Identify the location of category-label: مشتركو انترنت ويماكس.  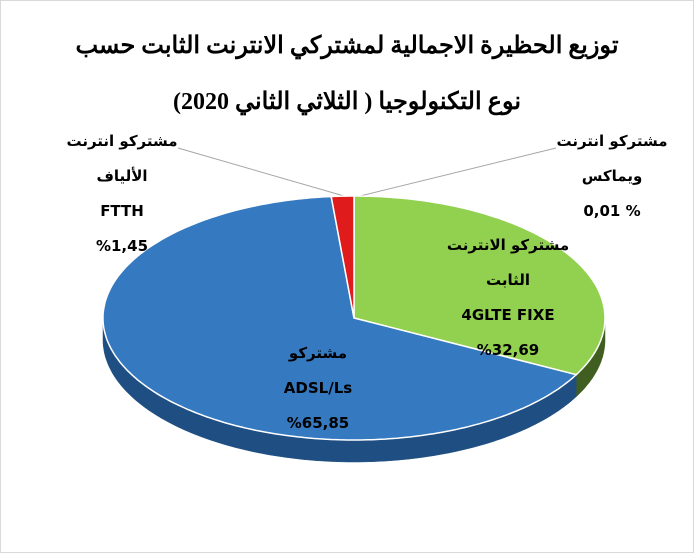
(612, 158).